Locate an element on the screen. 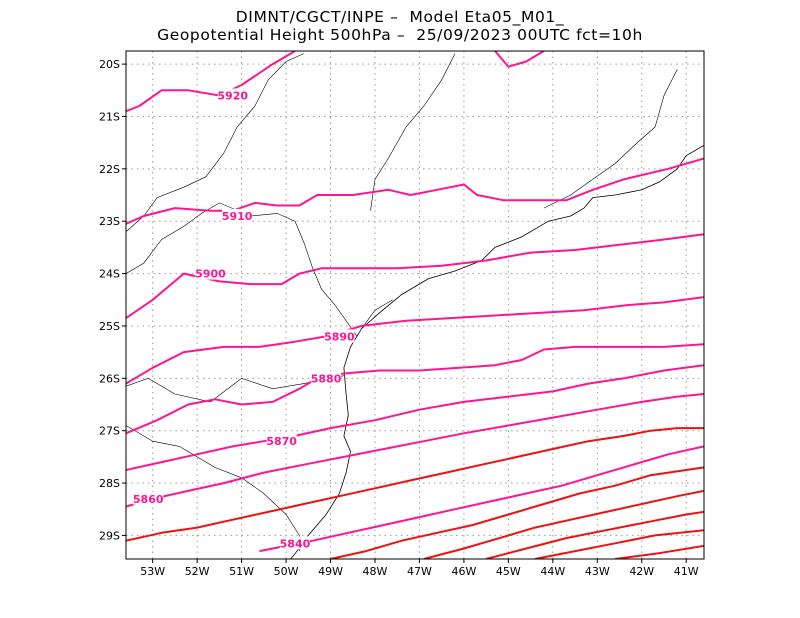 The width and height of the screenshot is (800, 618). lat-tick-label: 29S is located at coordinates (109, 535).